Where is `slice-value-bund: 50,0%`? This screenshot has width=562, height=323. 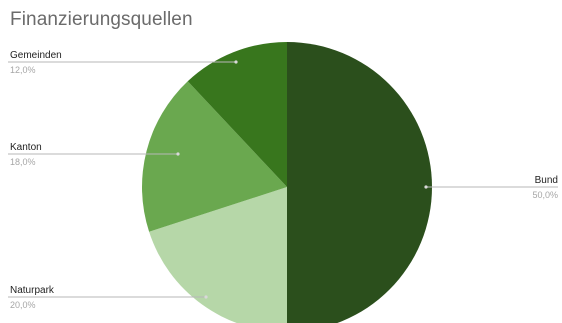 slice-value-bund: 50,0% is located at coordinates (545, 195).